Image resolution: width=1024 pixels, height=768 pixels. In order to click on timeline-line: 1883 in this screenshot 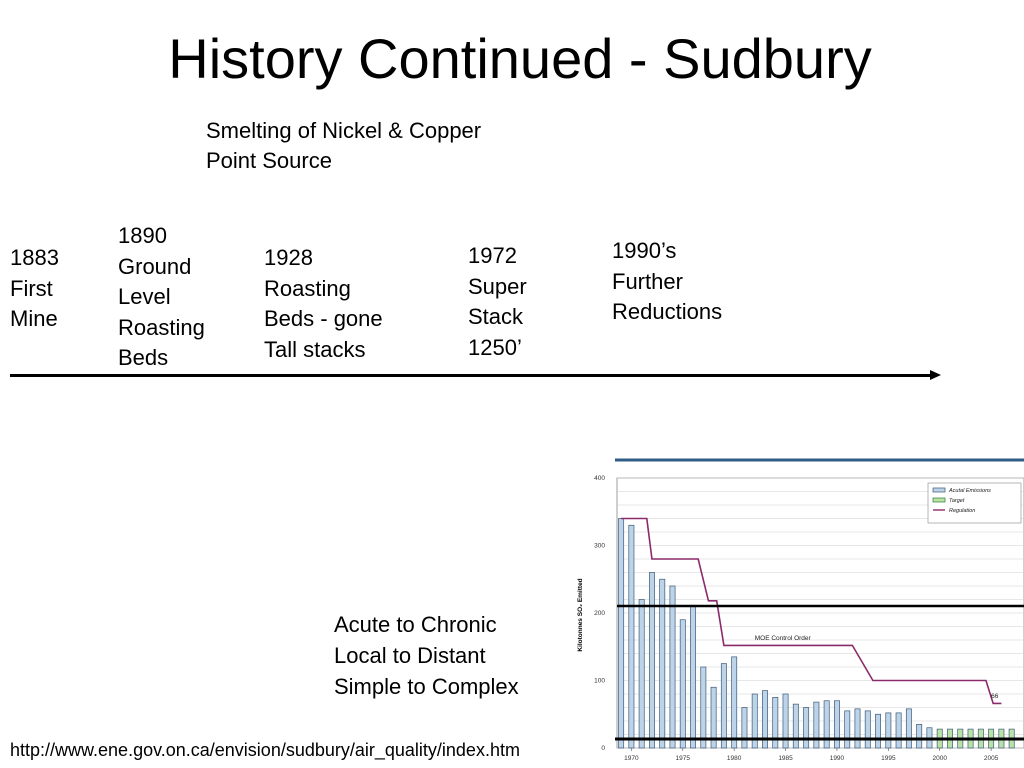, I will do `click(34, 257)`.